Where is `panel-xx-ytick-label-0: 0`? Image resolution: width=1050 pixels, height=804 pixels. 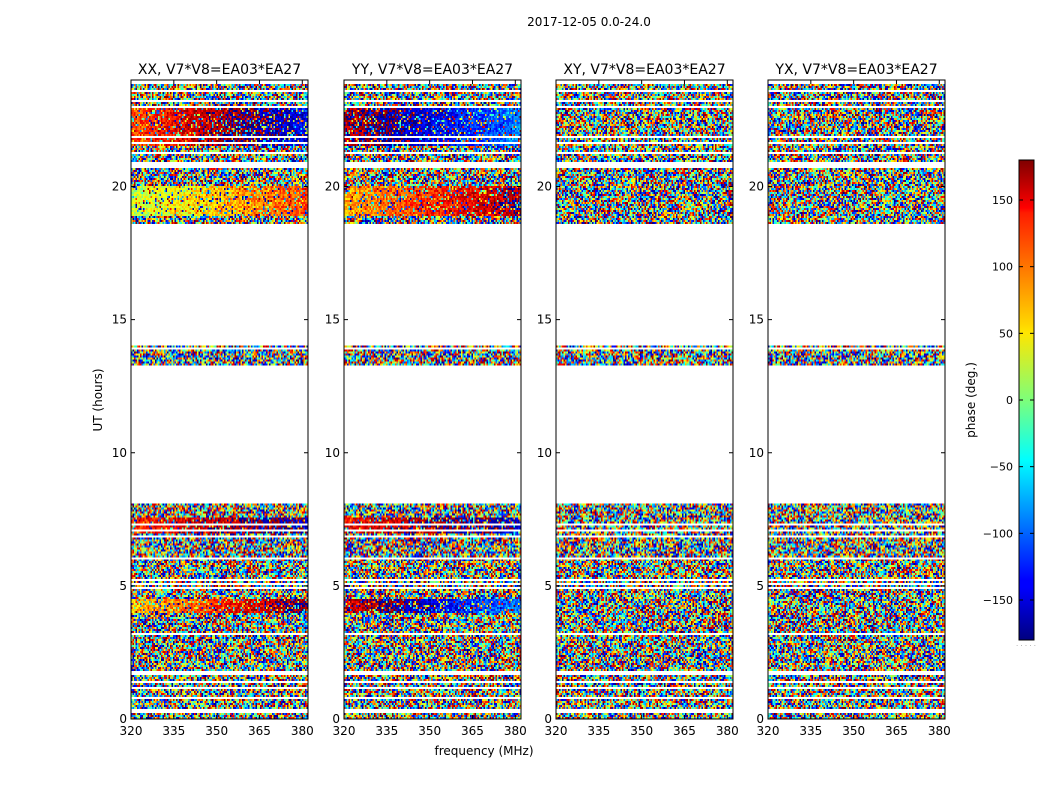 panel-xx-ytick-label-0: 0 is located at coordinates (123, 719).